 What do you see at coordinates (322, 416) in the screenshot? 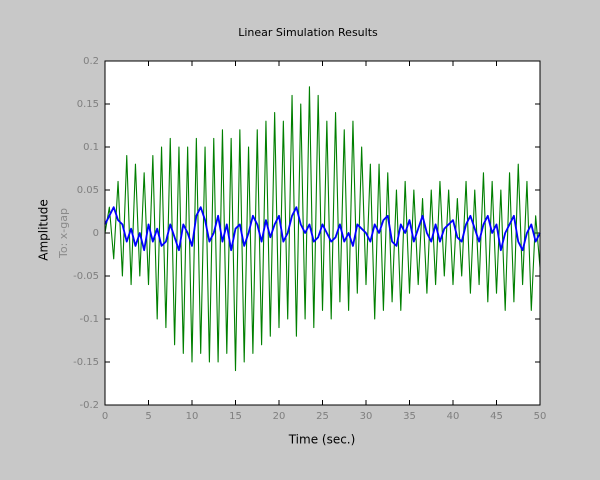
I see `x-tick-label: 25` at bounding box center [322, 416].